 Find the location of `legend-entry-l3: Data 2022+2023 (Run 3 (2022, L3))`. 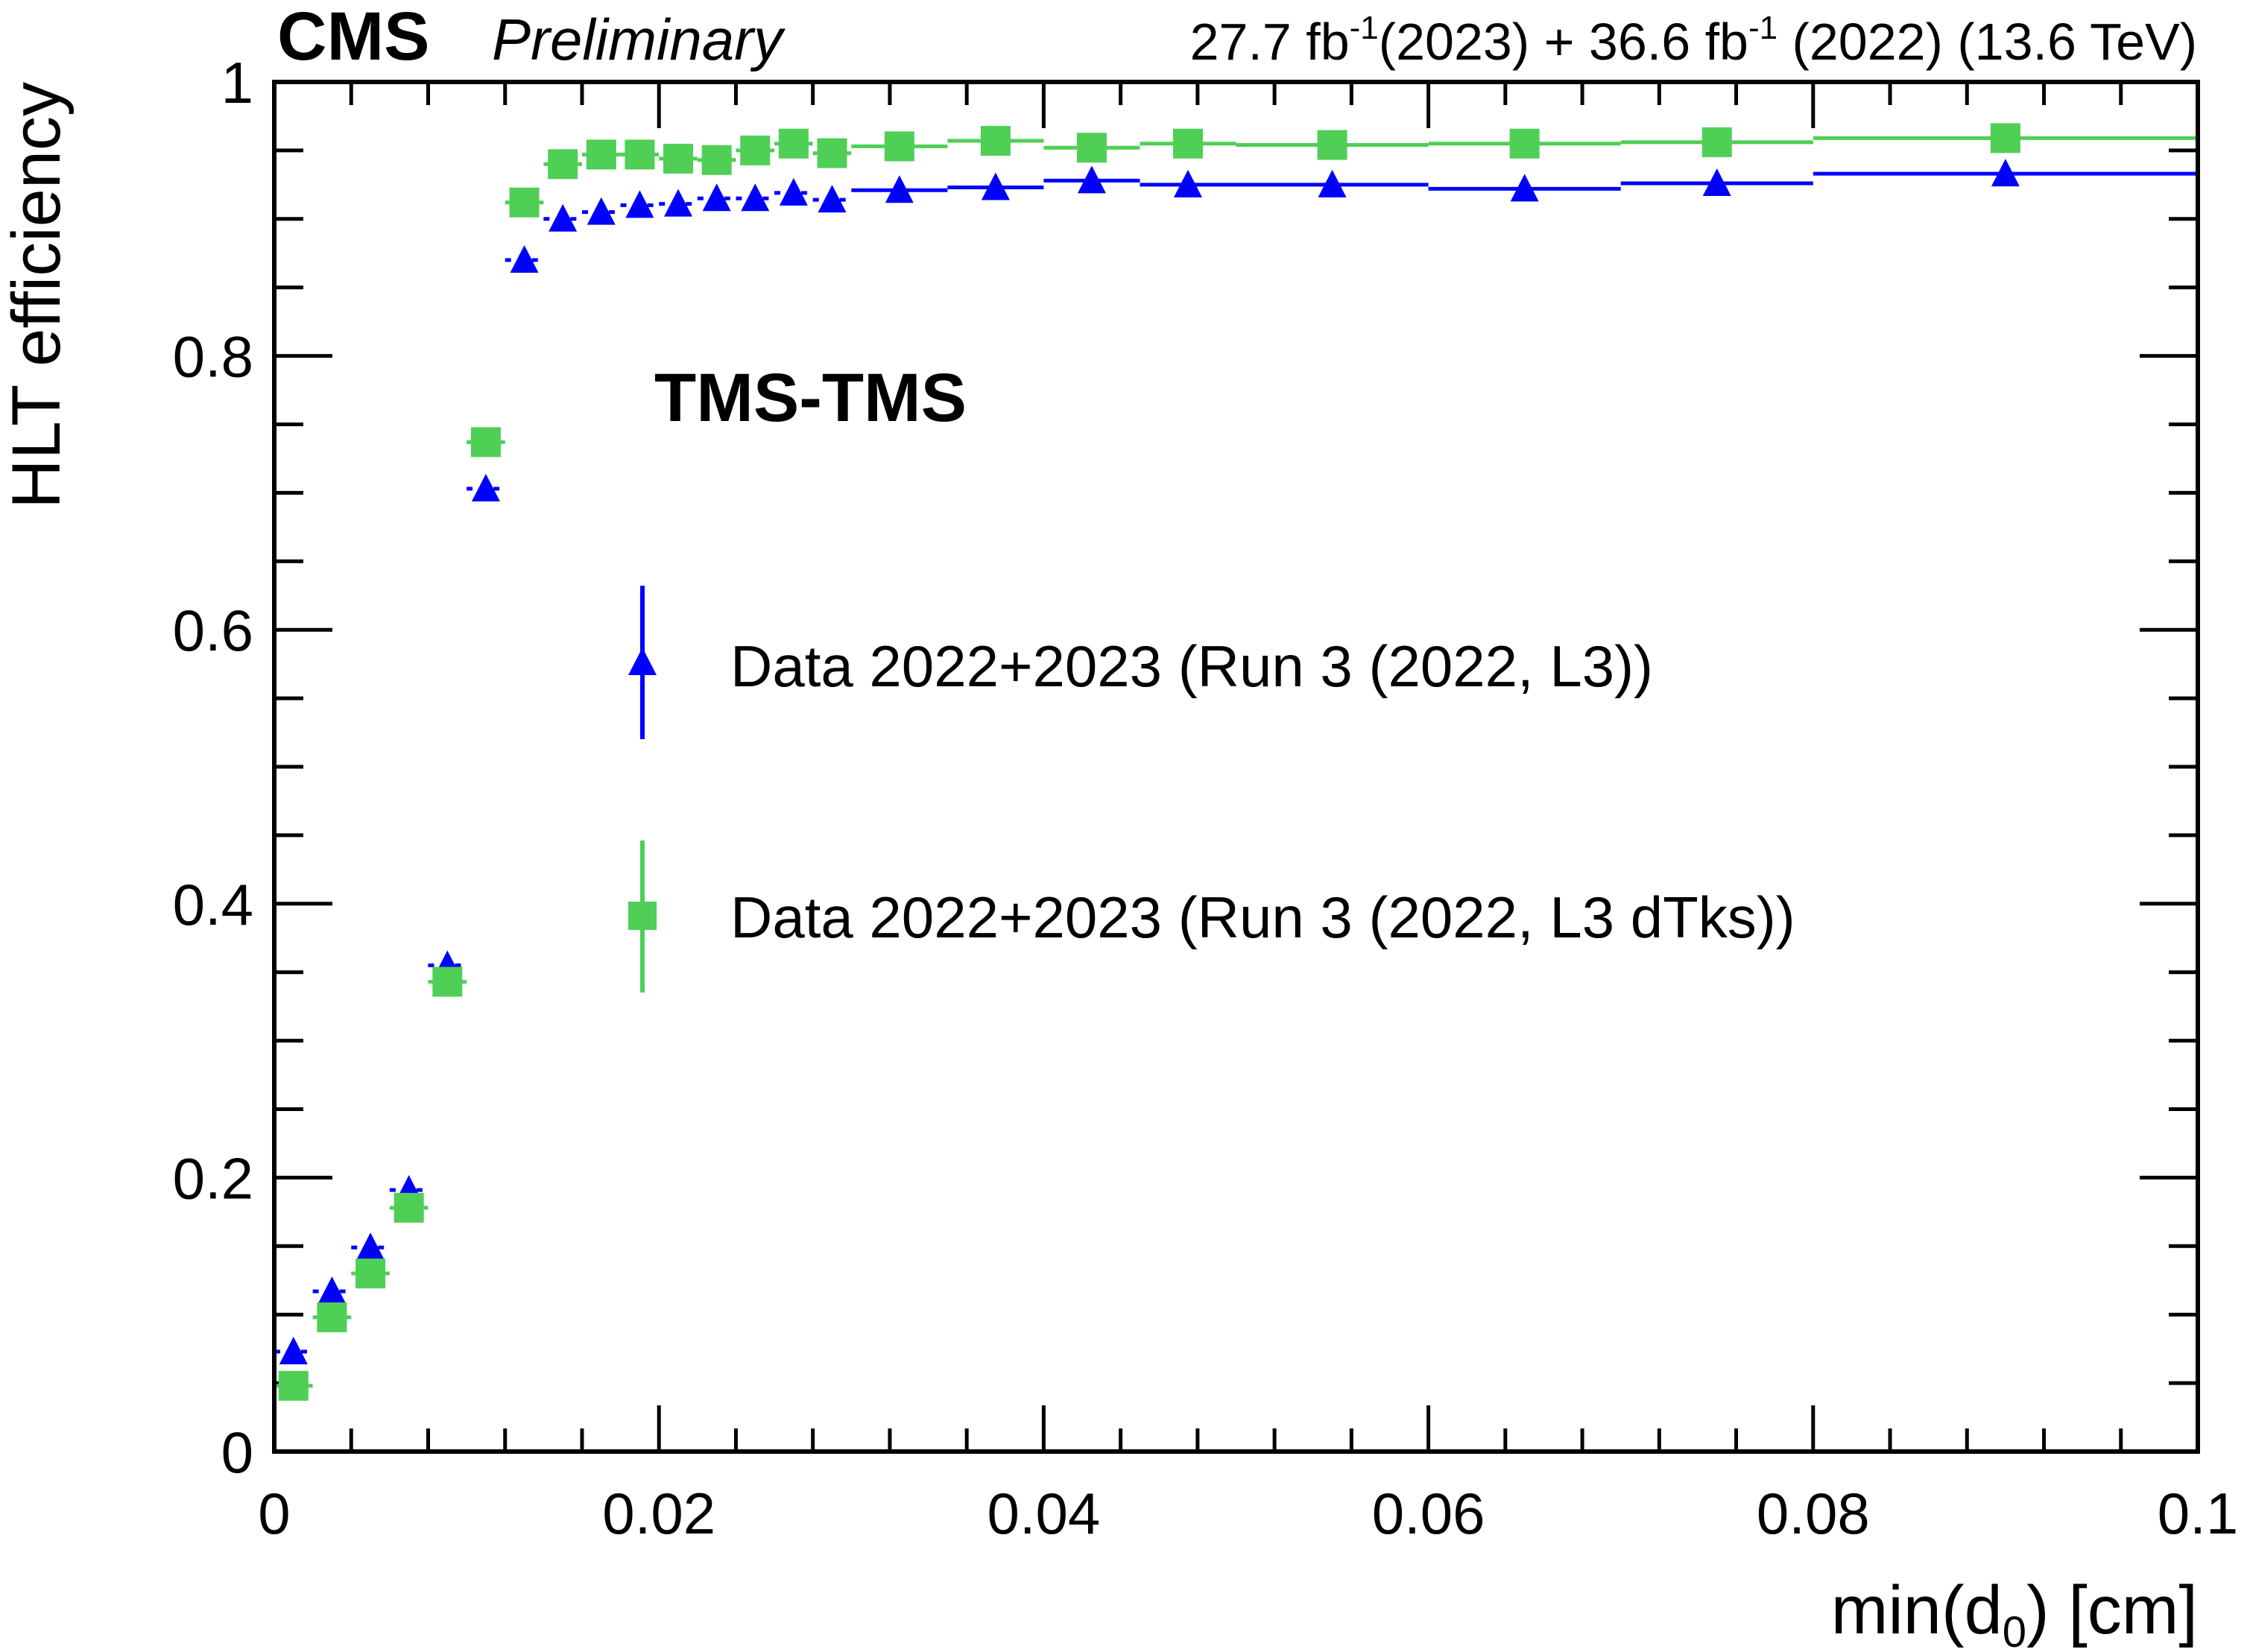

legend-entry-l3: Data 2022+2023 (Run 3 (2022, L3)) is located at coordinates (1141, 662).